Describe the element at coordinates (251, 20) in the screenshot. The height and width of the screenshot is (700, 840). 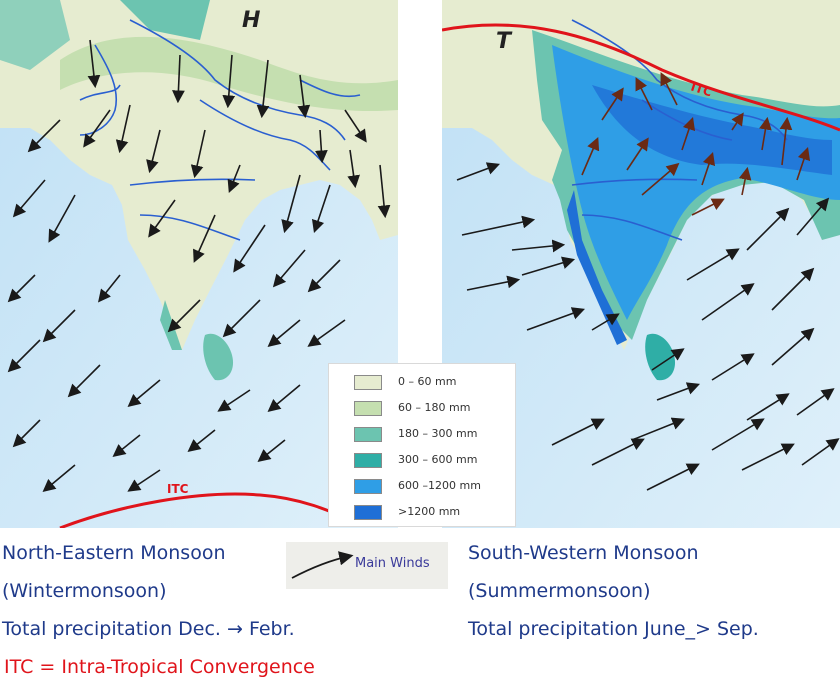
I see `high-pressure-label: H` at that location.